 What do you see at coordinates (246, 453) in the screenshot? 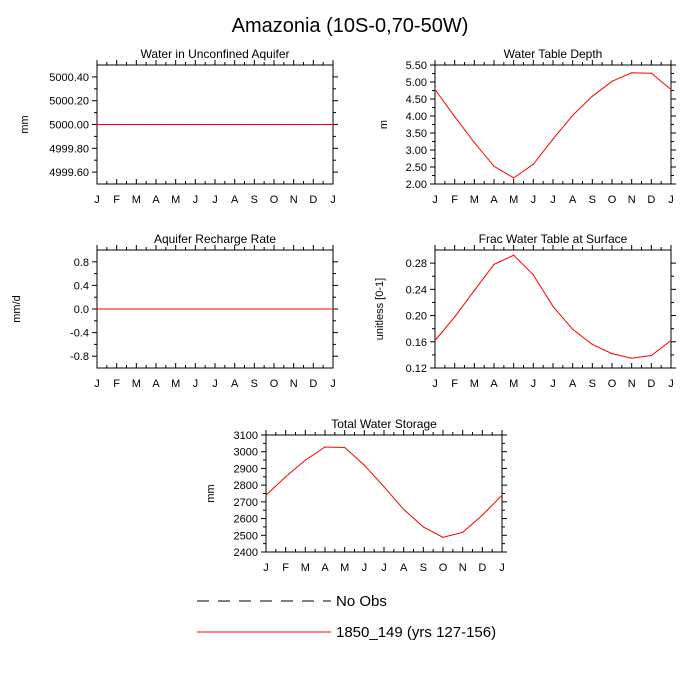
I see `y-tick-label: 3000` at bounding box center [246, 453].